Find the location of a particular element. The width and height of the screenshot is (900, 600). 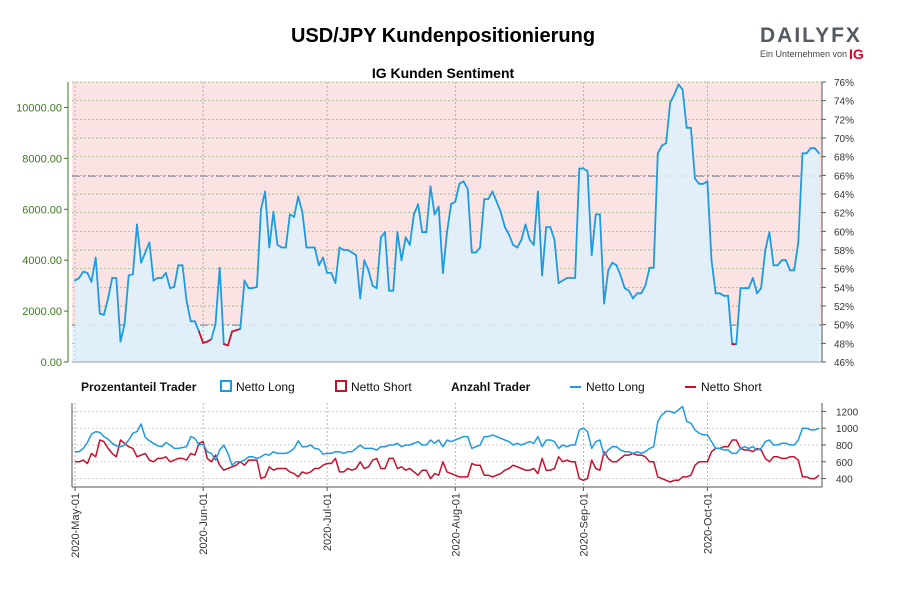

x-tick-label: 2020-Sep-01 is located at coordinates (584, 525).